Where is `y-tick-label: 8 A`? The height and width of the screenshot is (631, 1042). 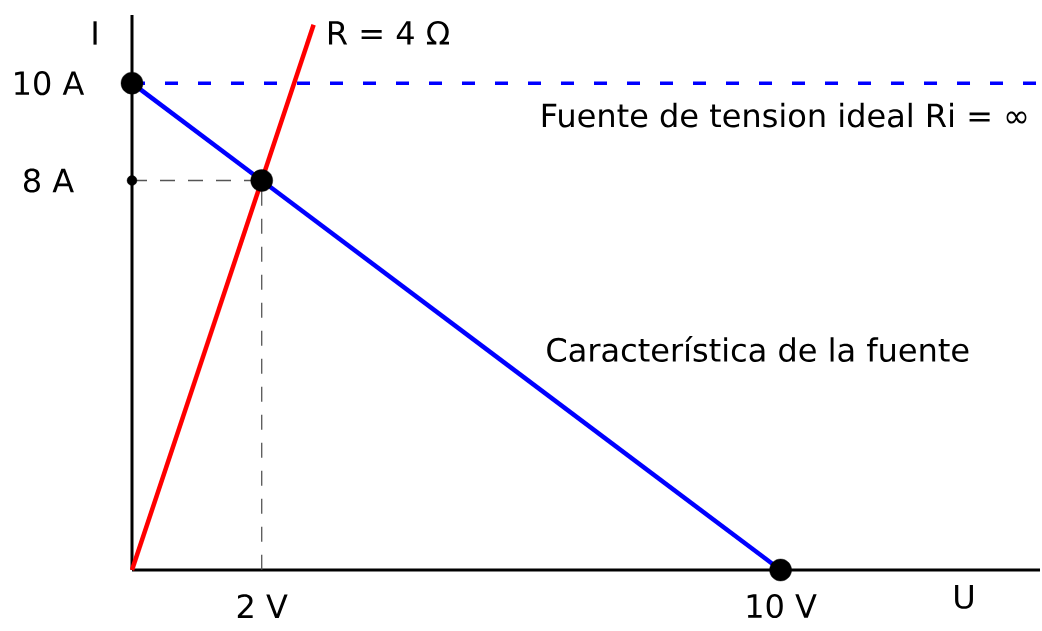
y-tick-label: 8 A is located at coordinates (48, 180).